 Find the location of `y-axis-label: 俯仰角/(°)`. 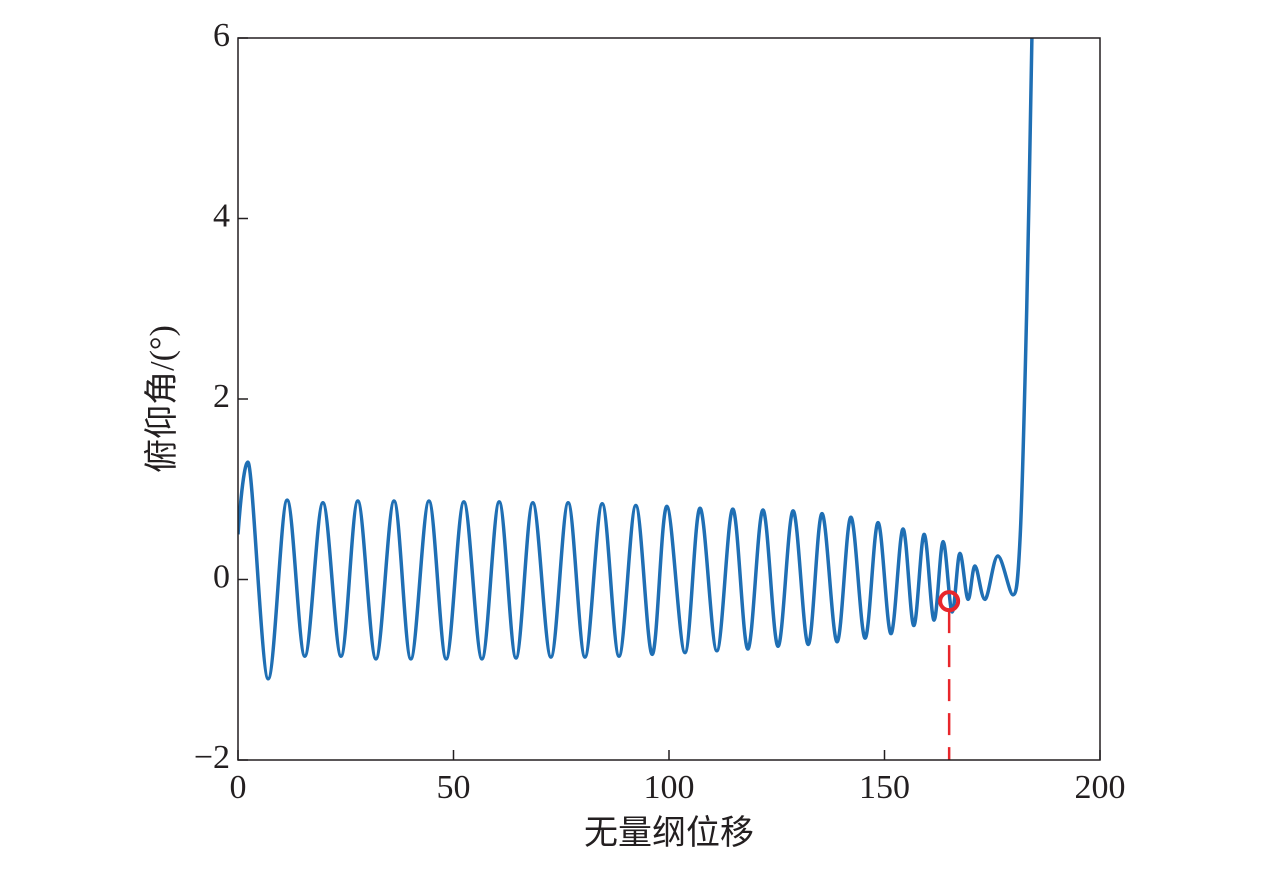

y-axis-label: 俯仰角/(°) is located at coordinates (162, 399).